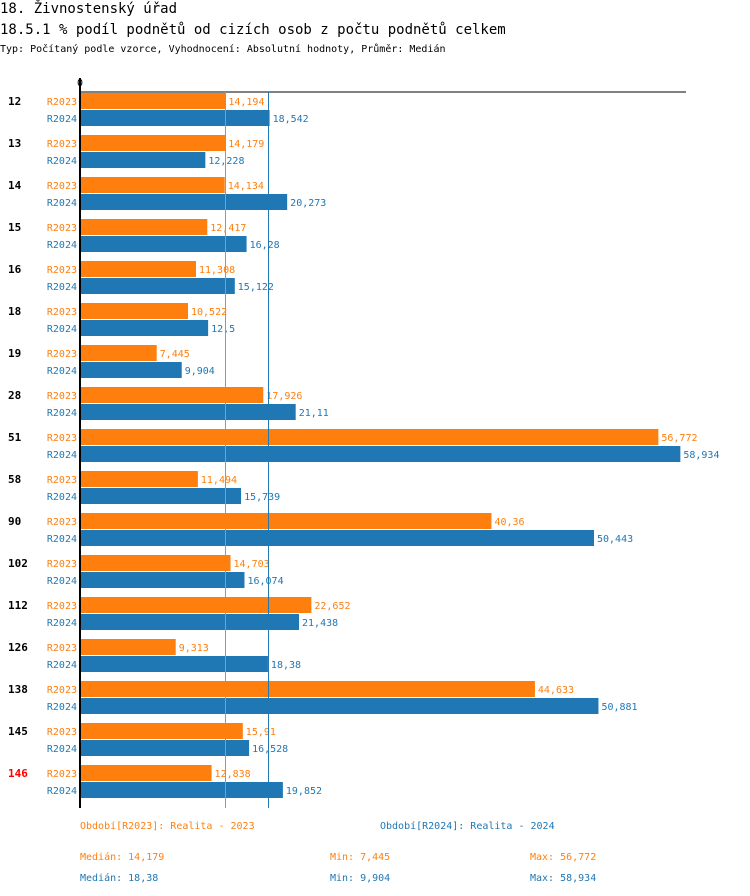 The height and width of the screenshot is (896, 750). I want to click on data-label-r2024: 15,122, so click(256, 287).